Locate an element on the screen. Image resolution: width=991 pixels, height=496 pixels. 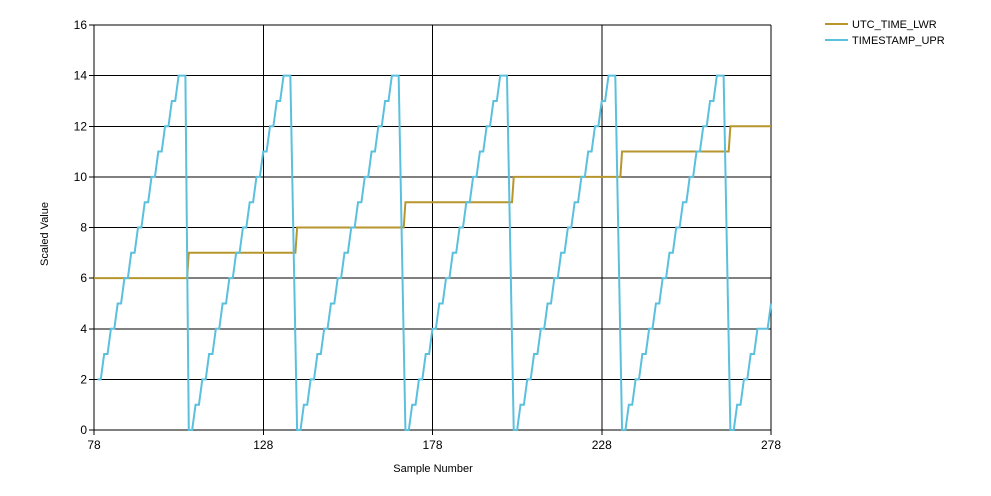
y-axis-ticks: 0 2 4 6 8 10 12 14 16 is located at coordinates (84, 227).